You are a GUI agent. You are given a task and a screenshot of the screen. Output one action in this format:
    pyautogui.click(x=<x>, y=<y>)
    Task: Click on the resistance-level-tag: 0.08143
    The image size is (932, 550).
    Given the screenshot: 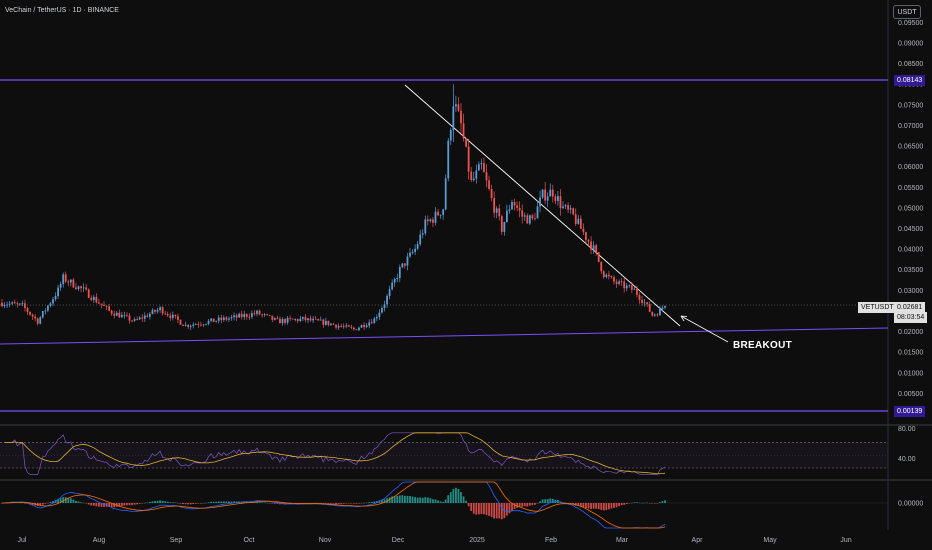 What is the action you would take?
    pyautogui.click(x=910, y=80)
    